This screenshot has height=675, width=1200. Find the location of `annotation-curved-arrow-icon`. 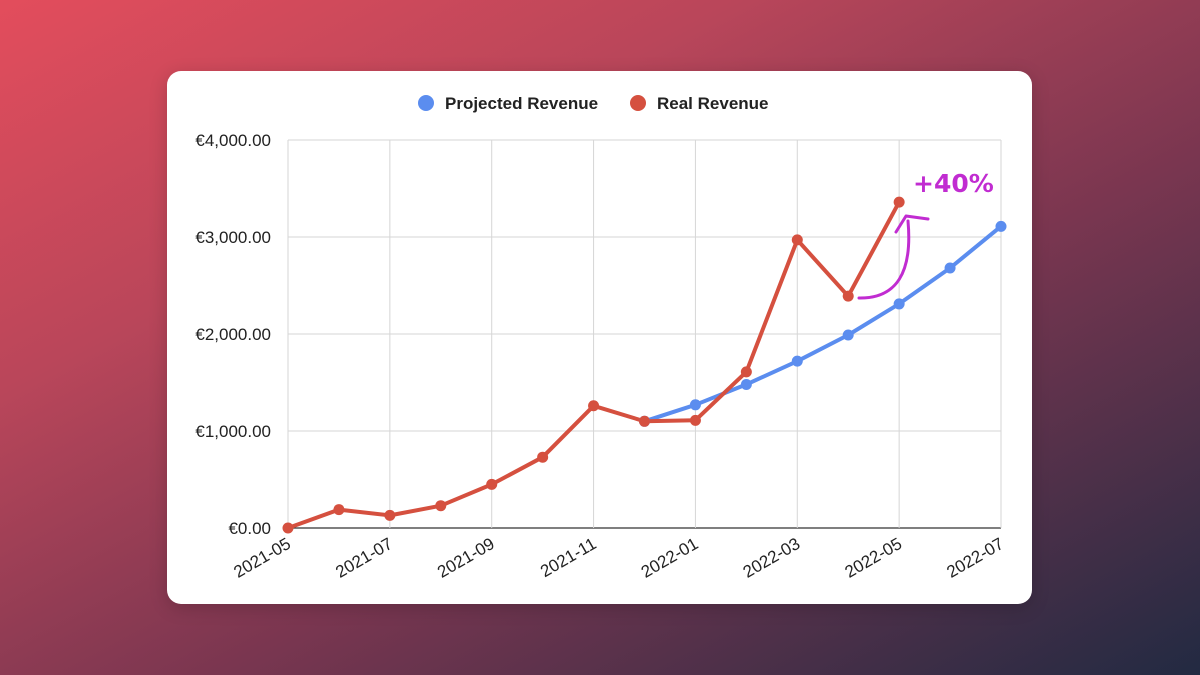

annotation-curved-arrow-icon is located at coordinates (884, 259).